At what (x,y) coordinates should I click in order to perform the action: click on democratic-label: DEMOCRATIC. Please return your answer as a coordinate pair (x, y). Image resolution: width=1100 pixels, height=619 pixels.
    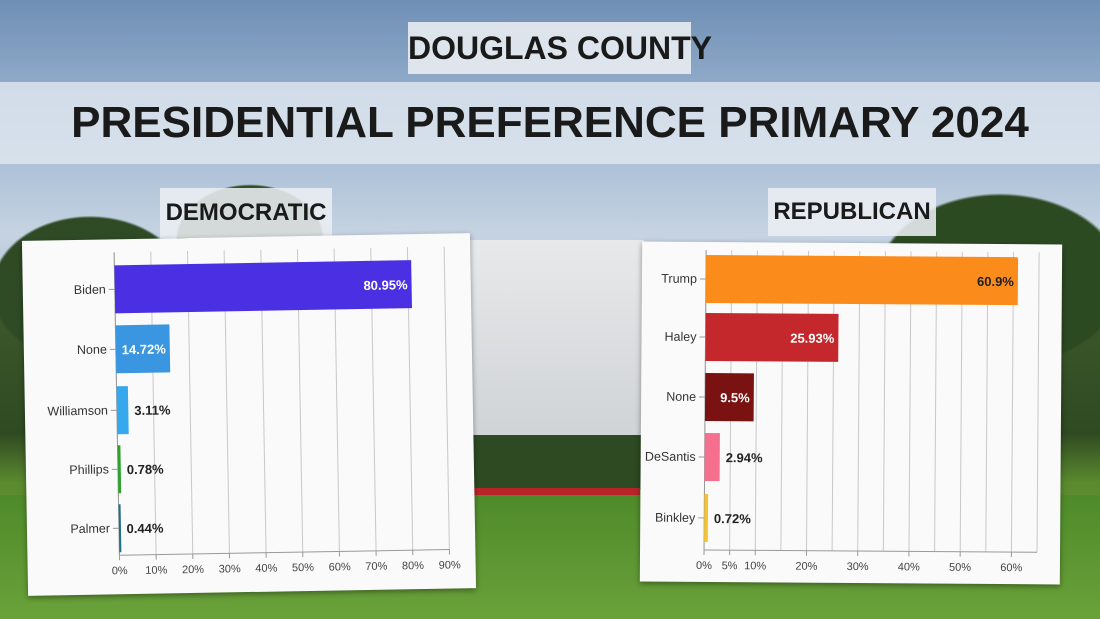
    Looking at the image, I should click on (246, 213).